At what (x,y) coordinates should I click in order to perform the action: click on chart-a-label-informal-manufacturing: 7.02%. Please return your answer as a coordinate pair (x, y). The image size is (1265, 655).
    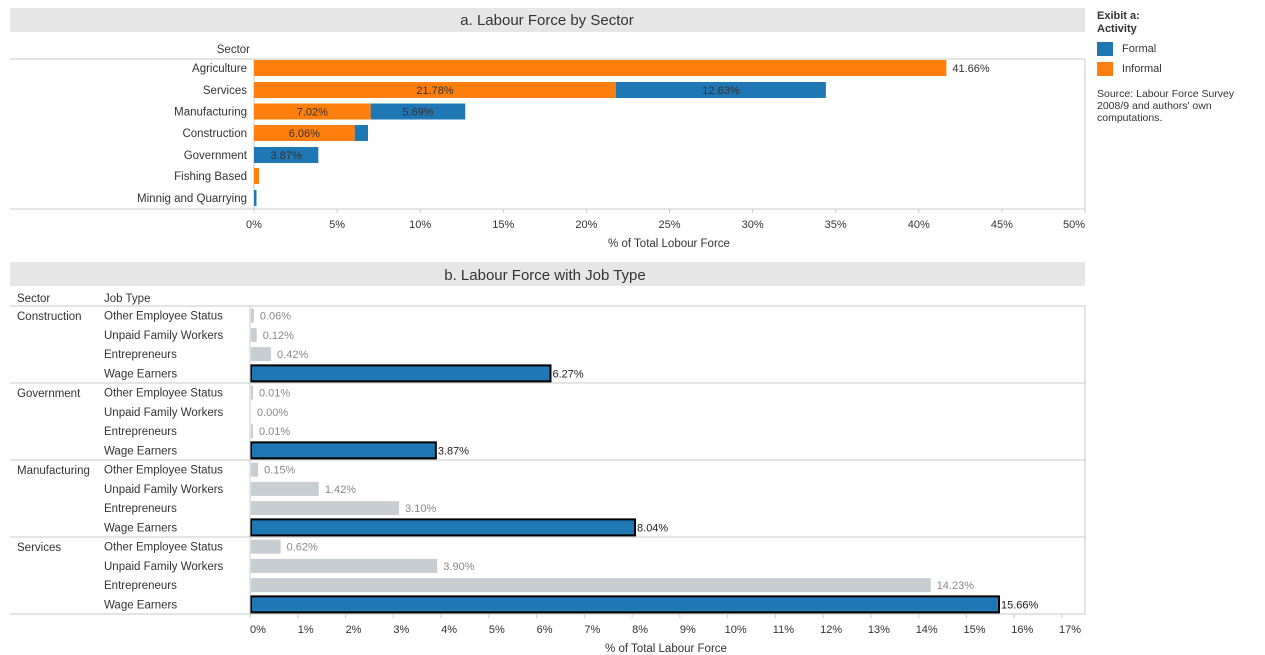
    Looking at the image, I should click on (312, 113).